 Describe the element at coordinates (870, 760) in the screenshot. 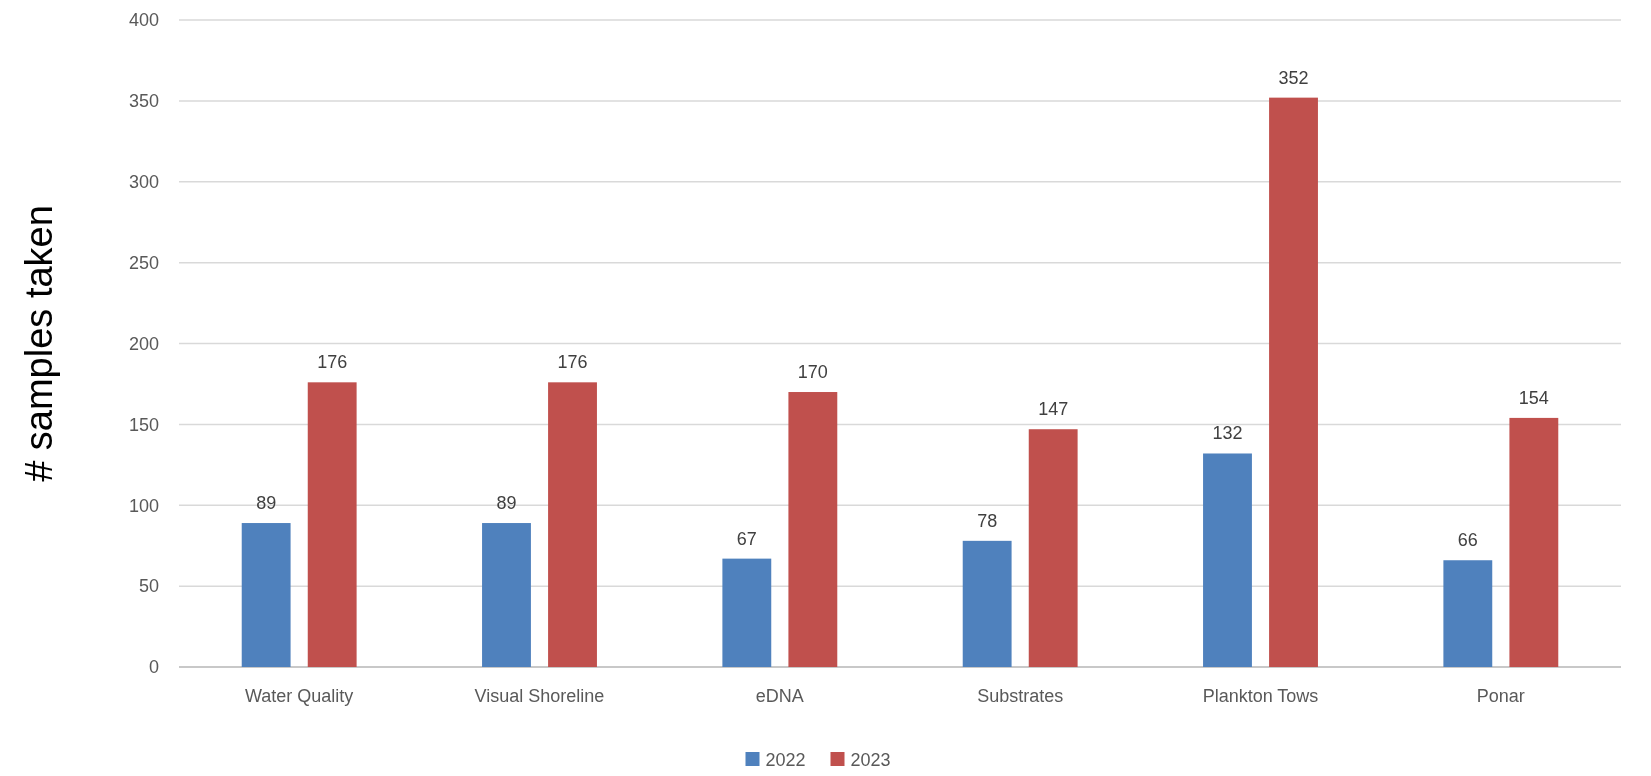

I see `legend-label: 2023` at that location.